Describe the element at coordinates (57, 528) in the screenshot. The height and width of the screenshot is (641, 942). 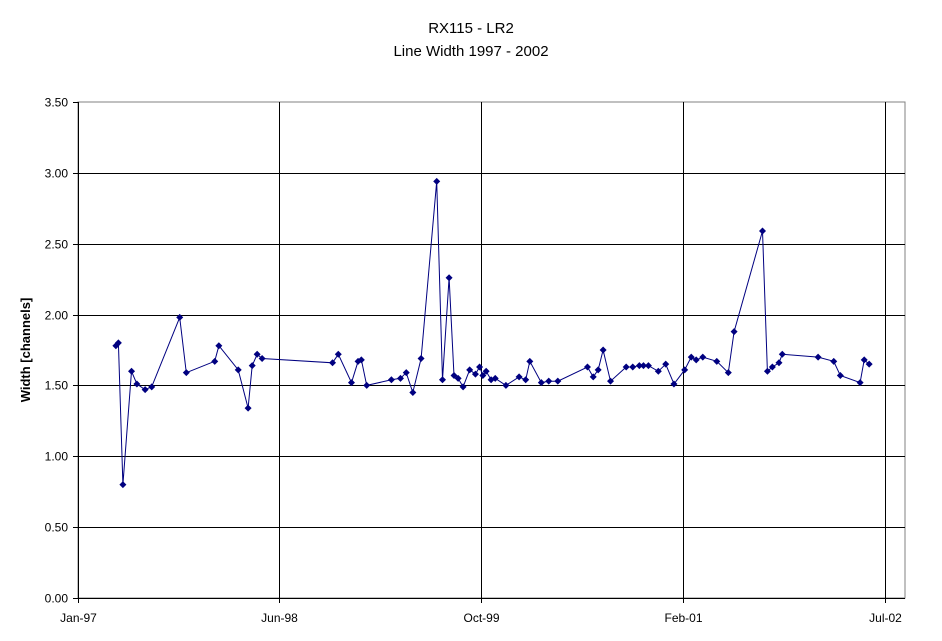
I see `y-tick-label: 0.50` at that location.